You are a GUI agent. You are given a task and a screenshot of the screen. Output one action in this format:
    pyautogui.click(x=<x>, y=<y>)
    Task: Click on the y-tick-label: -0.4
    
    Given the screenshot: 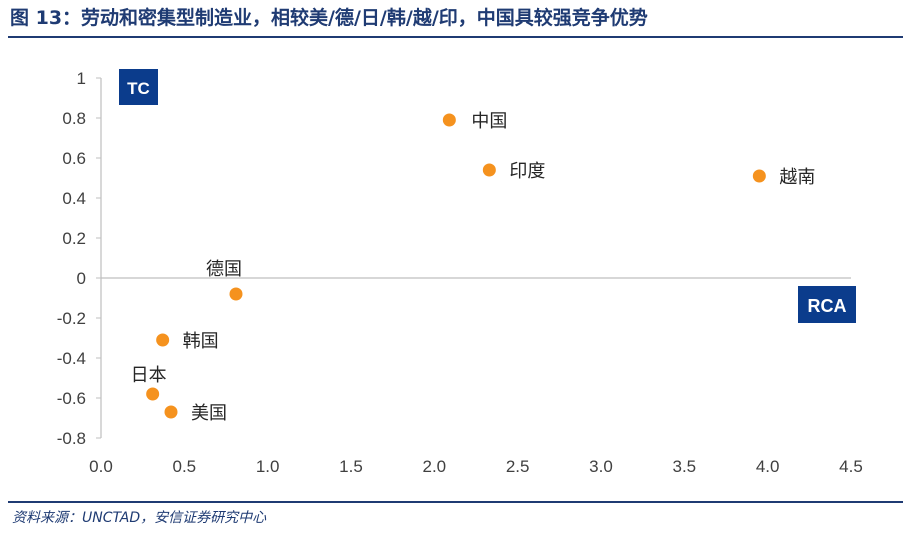 What is the action you would take?
    pyautogui.click(x=71, y=358)
    